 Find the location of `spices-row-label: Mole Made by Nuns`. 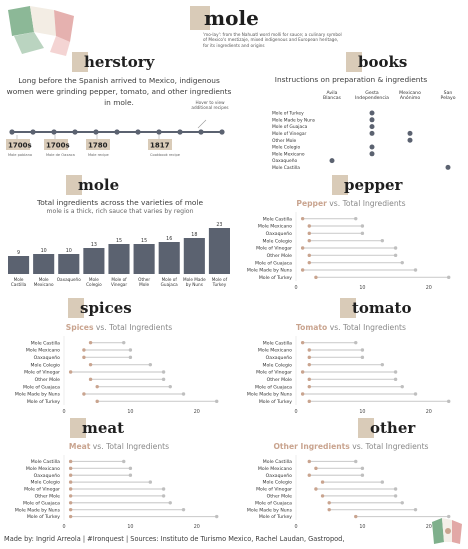

spices-row-label: Mole Made by Nuns is located at coordinates (38, 395).